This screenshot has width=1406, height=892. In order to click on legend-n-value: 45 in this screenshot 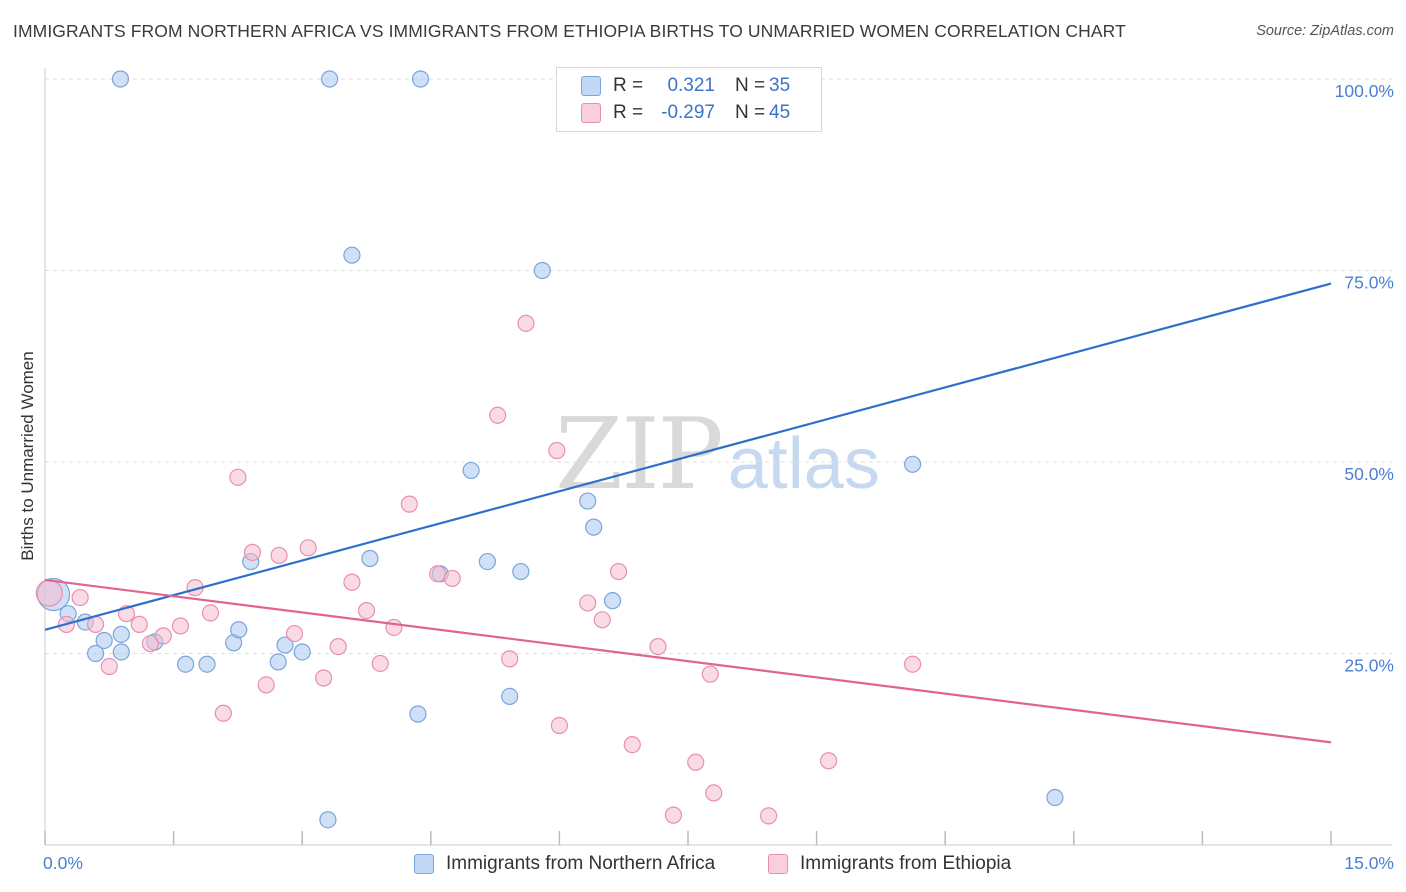, I will do `click(780, 112)`.